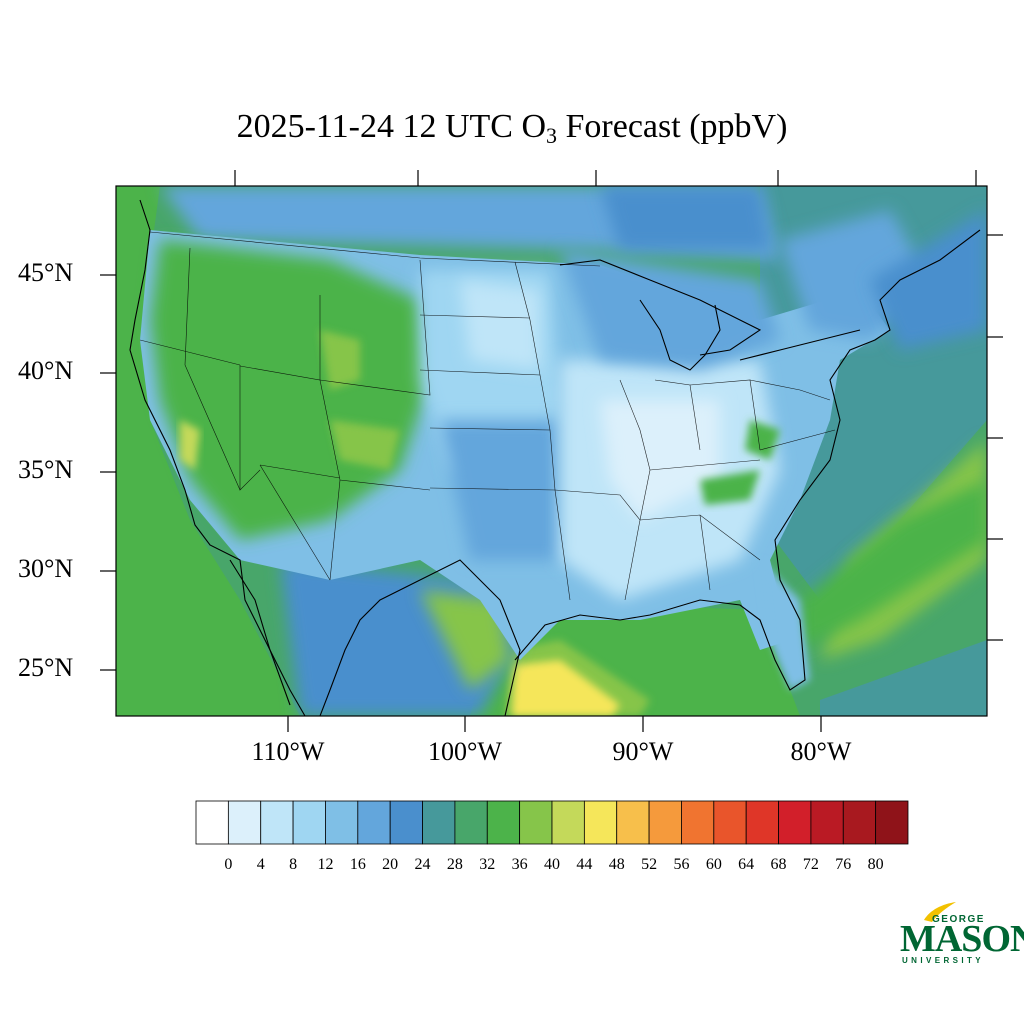 This screenshot has width=1024, height=1024. I want to click on colorbar-tick-label: 8, so click(293, 864).